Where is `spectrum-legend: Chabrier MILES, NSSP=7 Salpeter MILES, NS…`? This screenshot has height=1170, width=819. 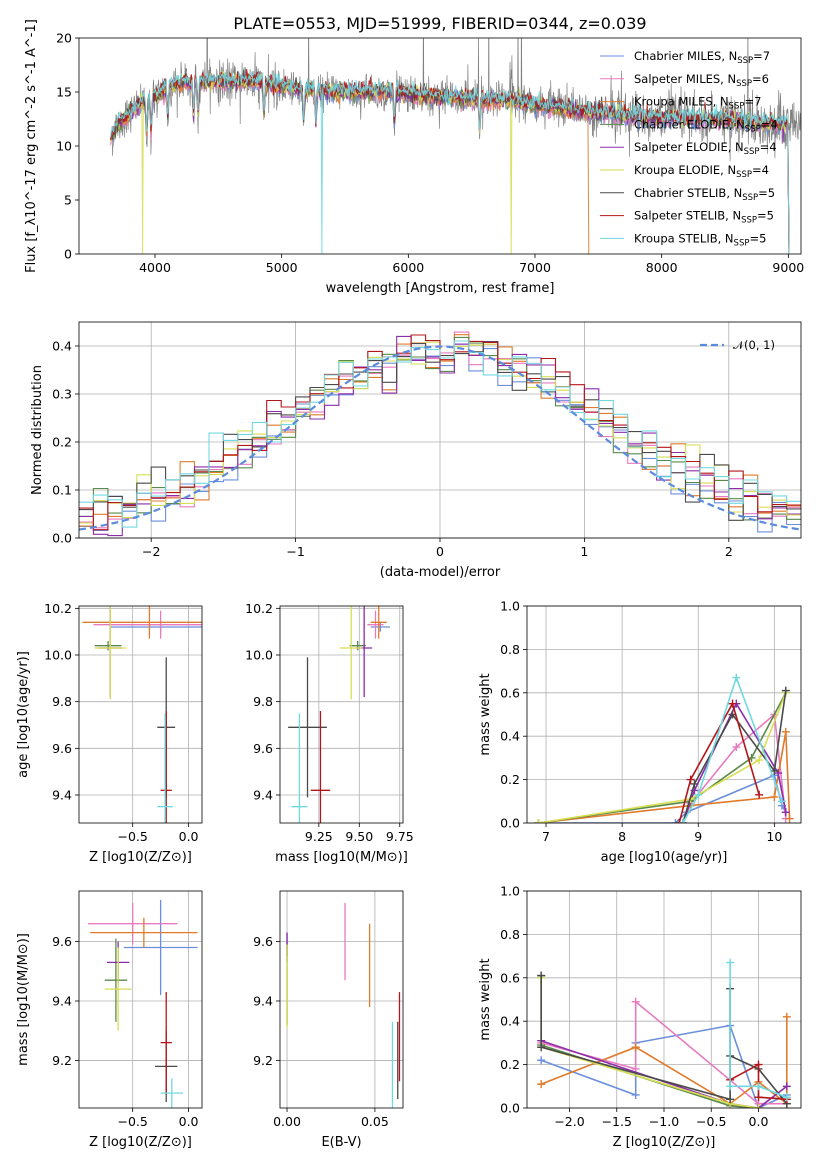
spectrum-legend: Chabrier MILES, NSSP=7 Salpeter MILES, NS… is located at coordinates (689, 148).